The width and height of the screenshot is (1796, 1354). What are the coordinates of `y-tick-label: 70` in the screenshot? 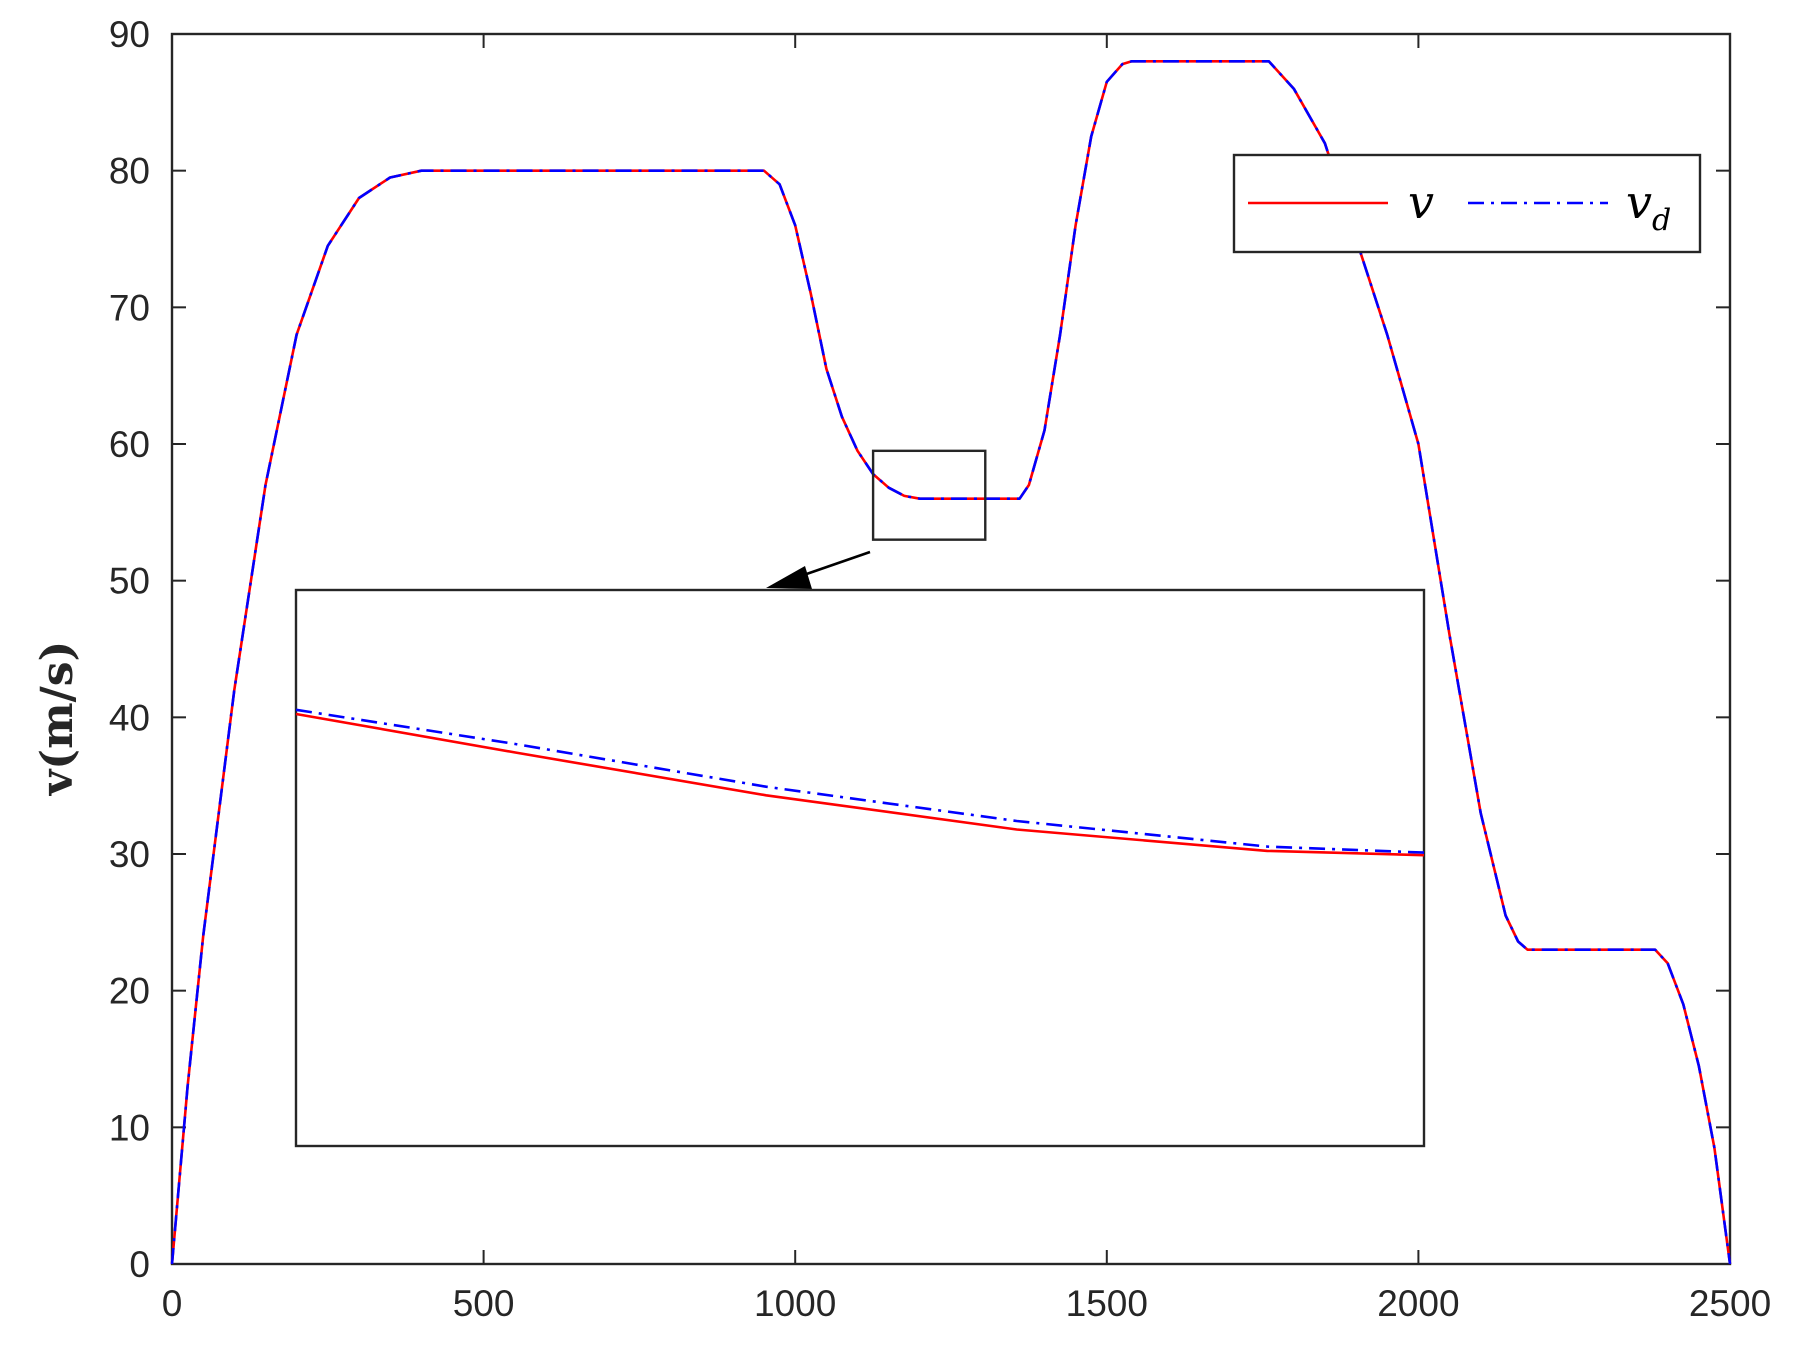 It's located at (129, 307).